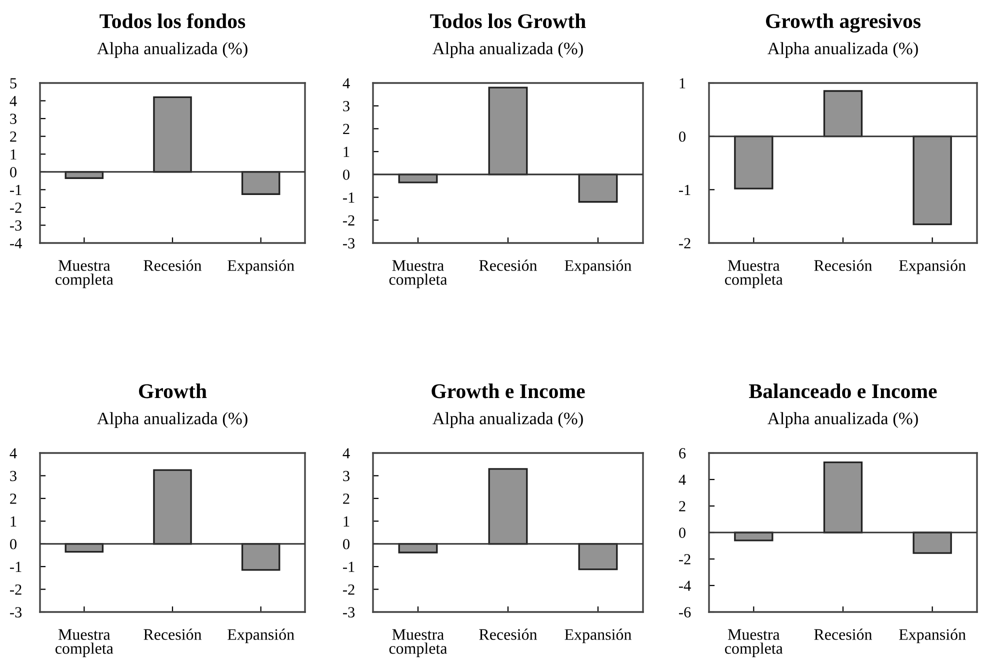 Image resolution: width=992 pixels, height=668 pixels. I want to click on chart-title: Growth, so click(172, 391).